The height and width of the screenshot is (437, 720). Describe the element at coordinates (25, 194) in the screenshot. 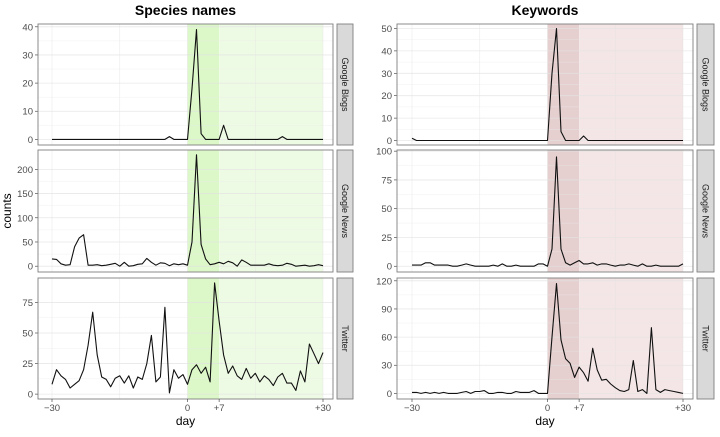

I see `y-tick-label: 150` at that location.